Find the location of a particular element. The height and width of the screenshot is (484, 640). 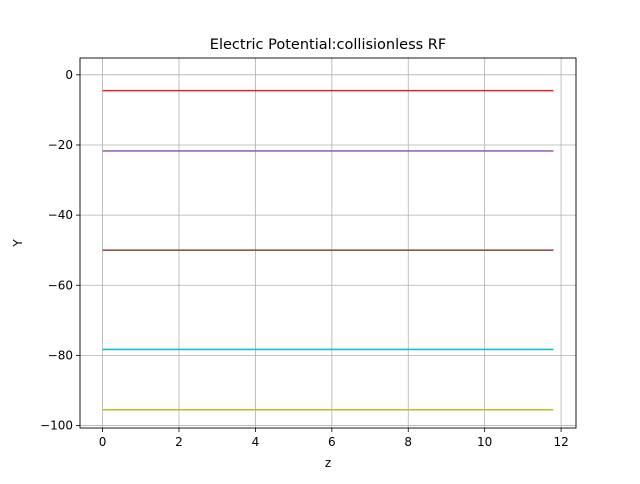

y-tick-label: −100 is located at coordinates (56, 426).